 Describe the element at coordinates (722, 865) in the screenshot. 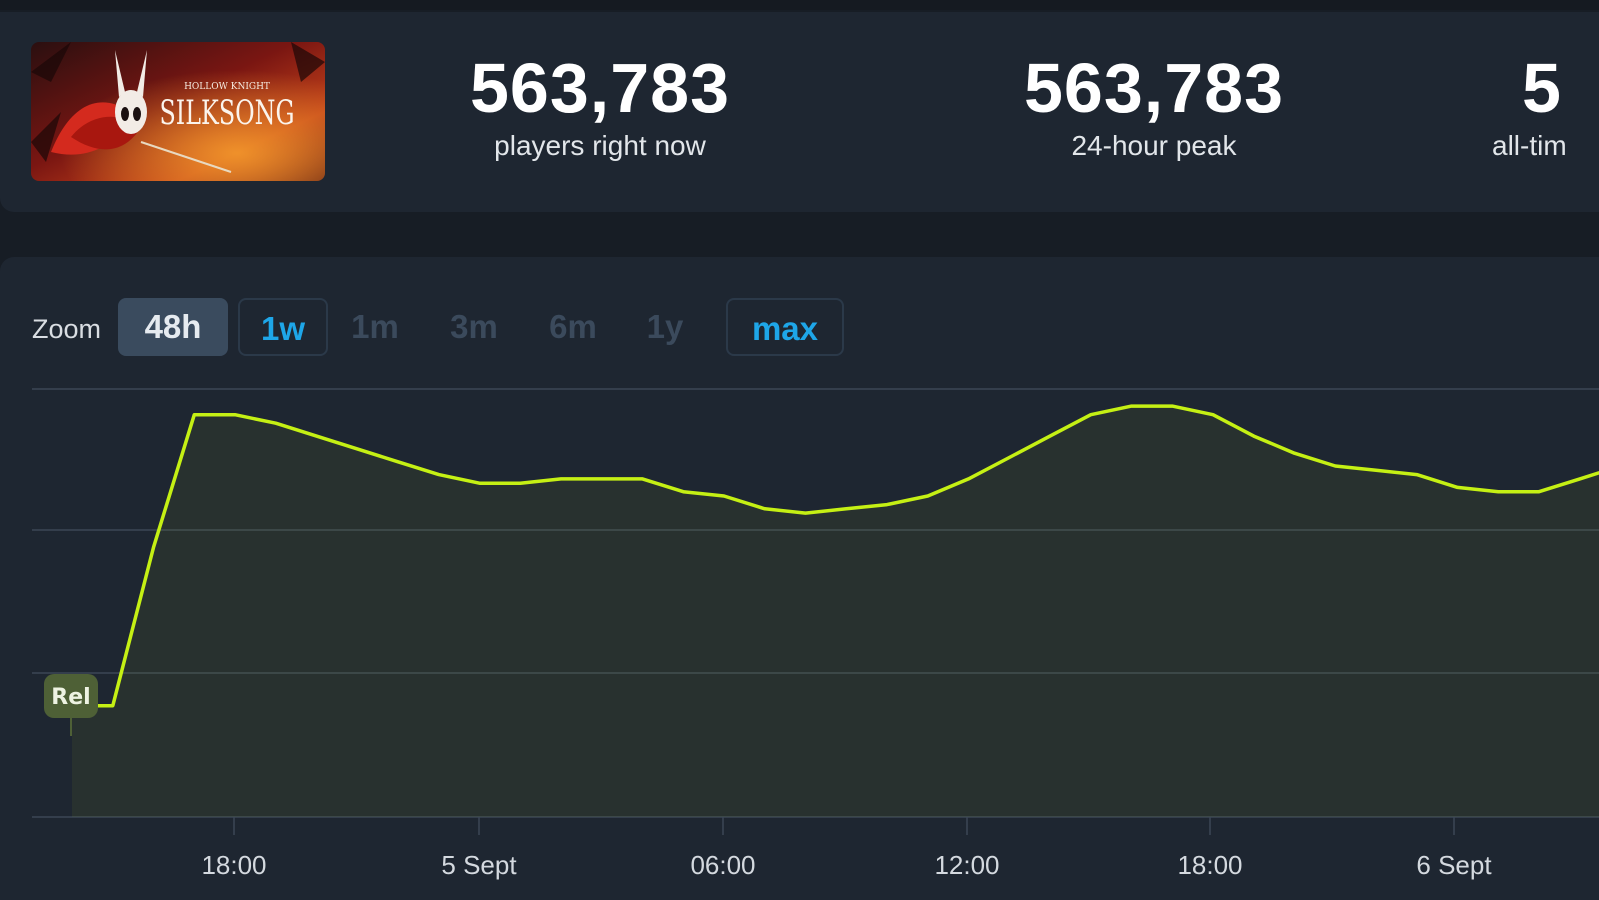

I see `x-tick-label: 06:00` at that location.